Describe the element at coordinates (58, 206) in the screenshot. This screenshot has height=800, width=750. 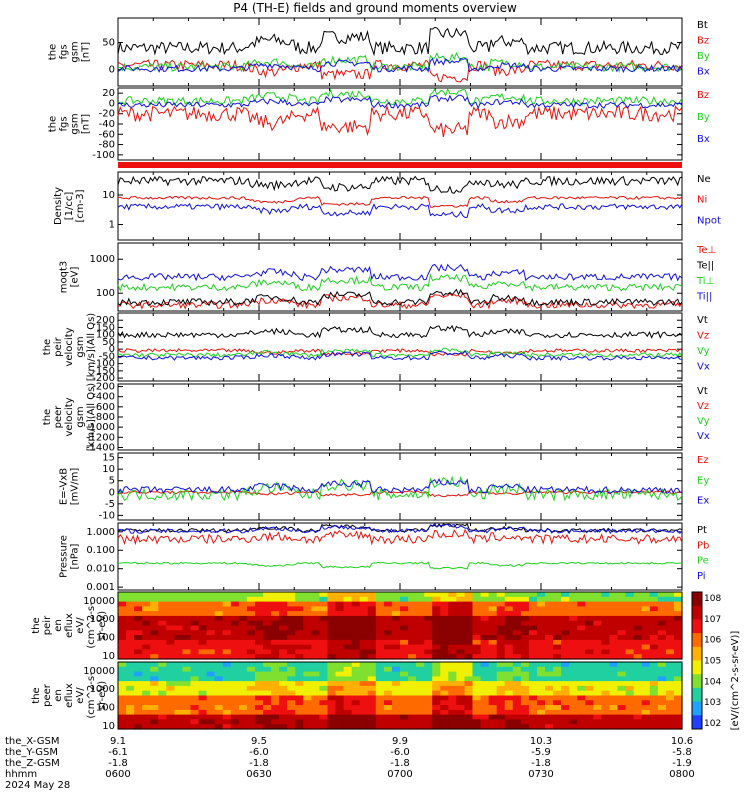
I see `ylabel: Density` at that location.